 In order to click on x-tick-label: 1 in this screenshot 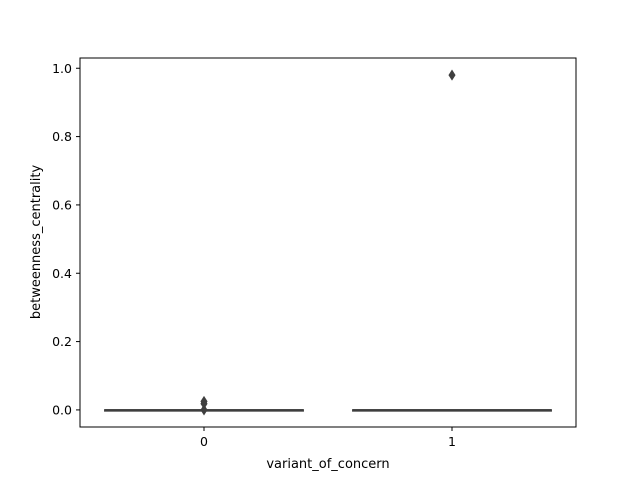, I will do `click(452, 441)`.